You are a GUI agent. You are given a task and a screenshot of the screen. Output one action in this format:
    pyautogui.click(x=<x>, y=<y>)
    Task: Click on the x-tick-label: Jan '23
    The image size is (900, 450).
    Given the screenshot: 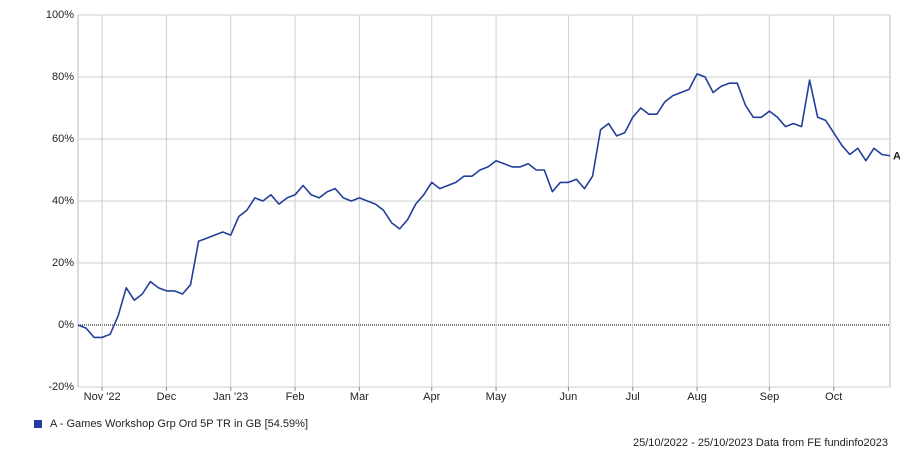 What is the action you would take?
    pyautogui.click(x=230, y=397)
    